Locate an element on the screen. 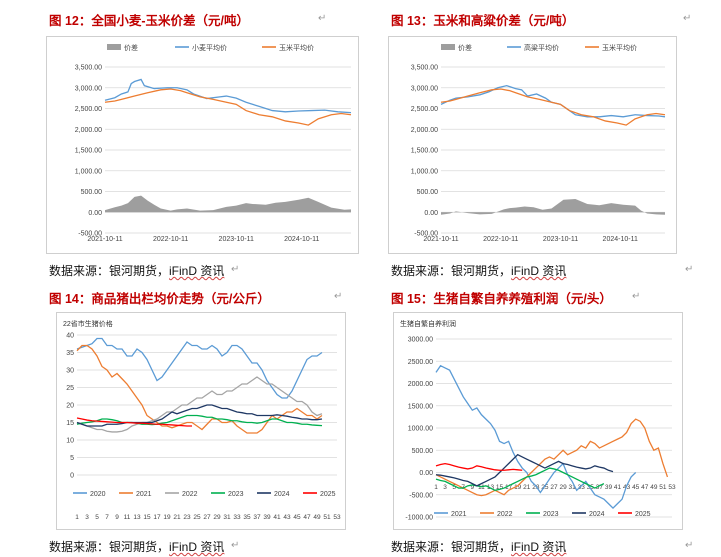 The width and height of the screenshot is (721, 557). figure-12-label: 图 12： is located at coordinates (70, 21).